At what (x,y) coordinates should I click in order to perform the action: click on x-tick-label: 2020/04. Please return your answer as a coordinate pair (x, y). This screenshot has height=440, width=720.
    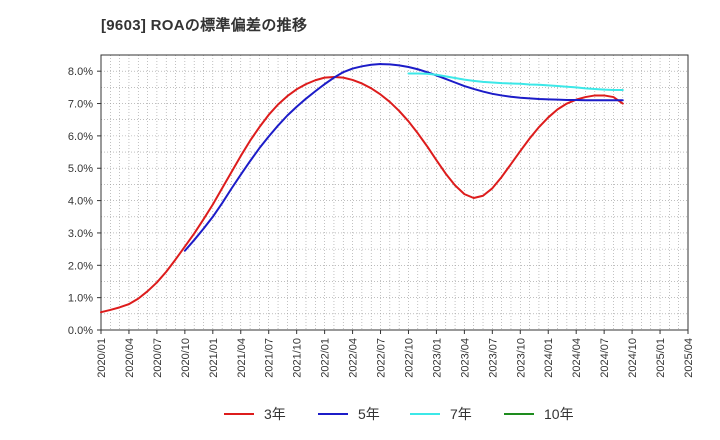
    Looking at the image, I should click on (130, 358).